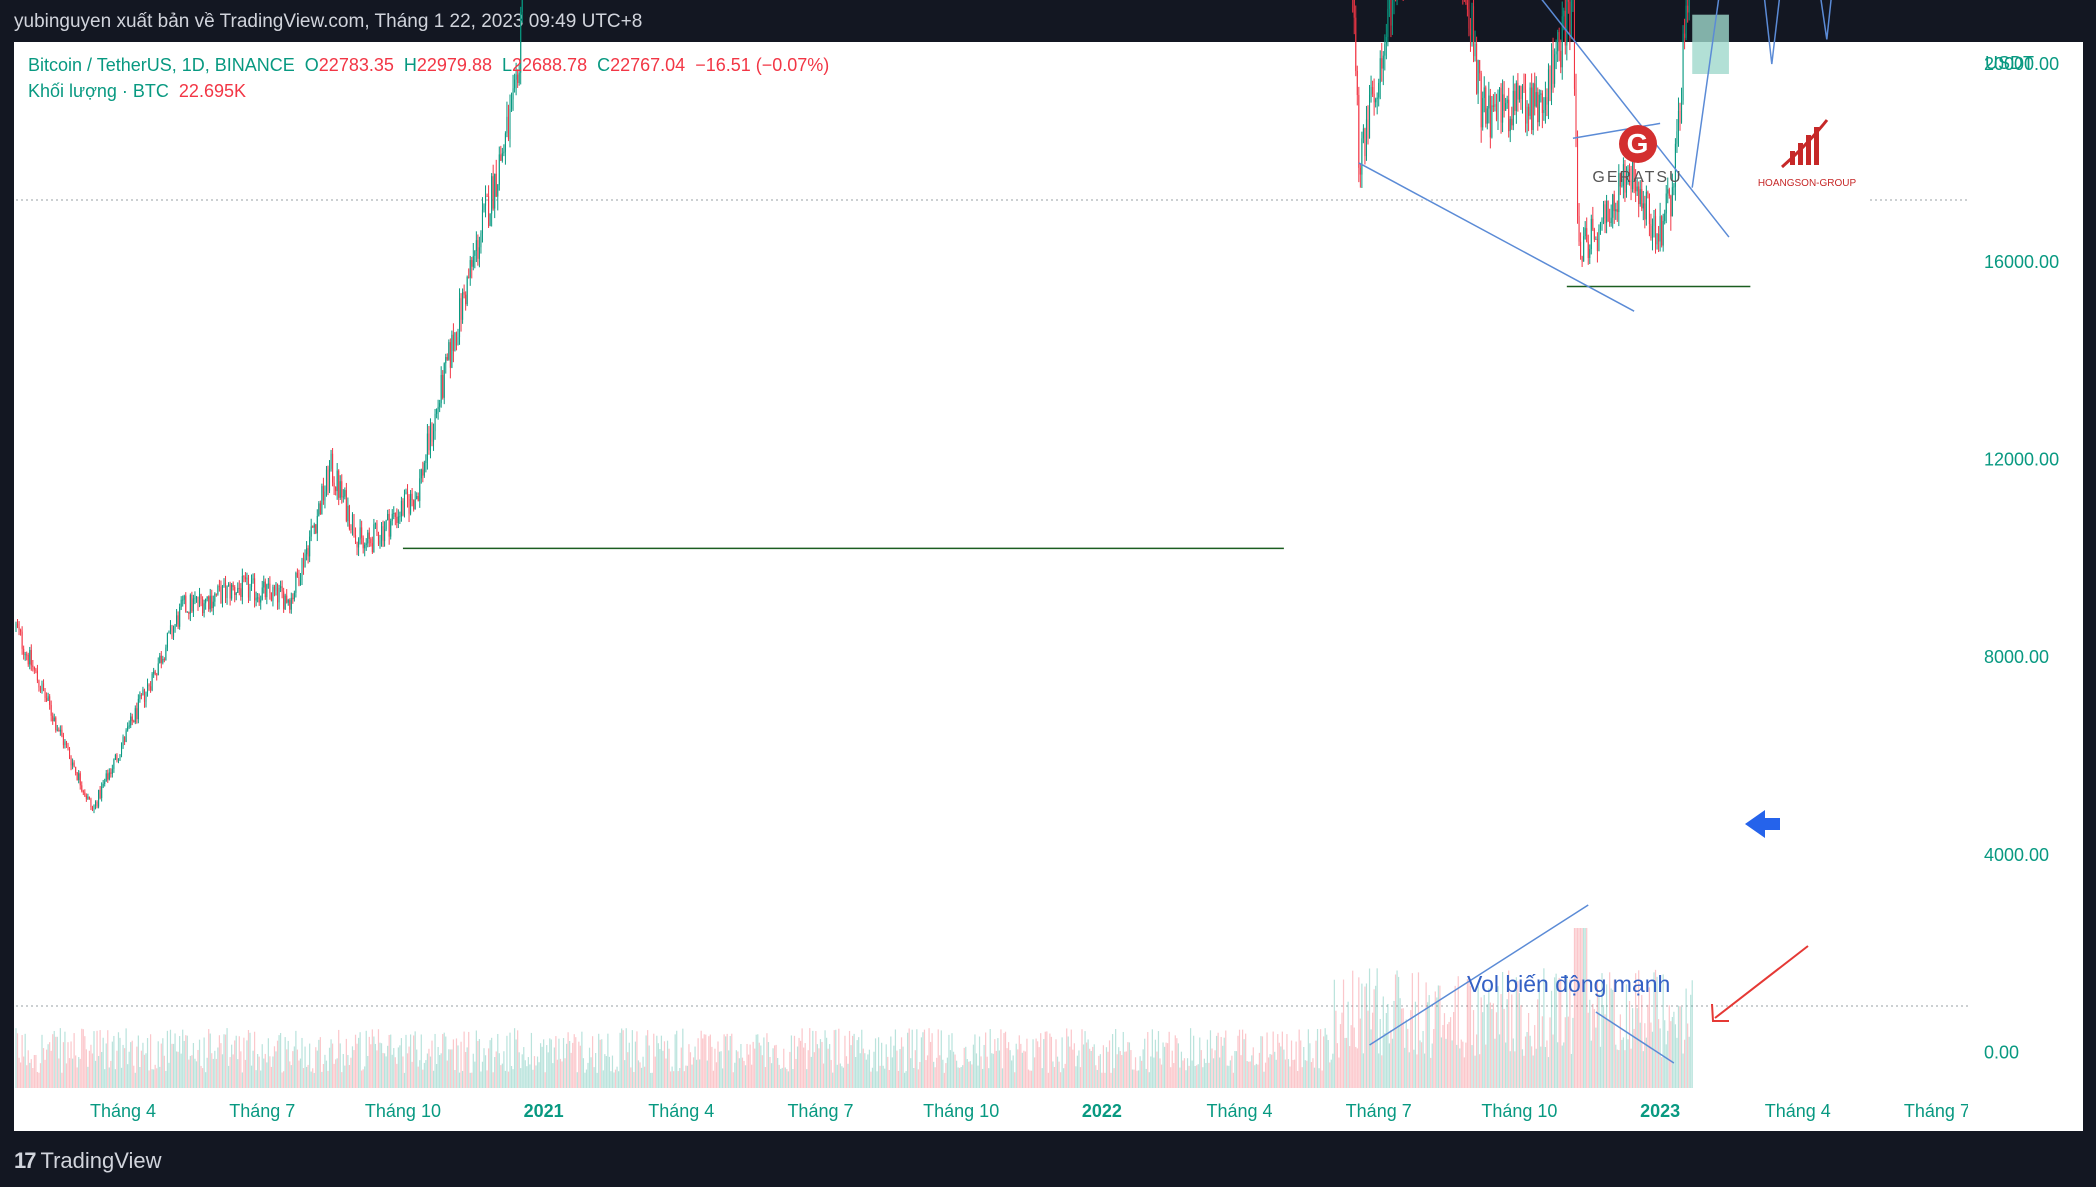 The width and height of the screenshot is (2096, 1187). I want to click on symbol-label: Bitcoin / TetherUS, 1D, BINANCE, so click(161, 65).